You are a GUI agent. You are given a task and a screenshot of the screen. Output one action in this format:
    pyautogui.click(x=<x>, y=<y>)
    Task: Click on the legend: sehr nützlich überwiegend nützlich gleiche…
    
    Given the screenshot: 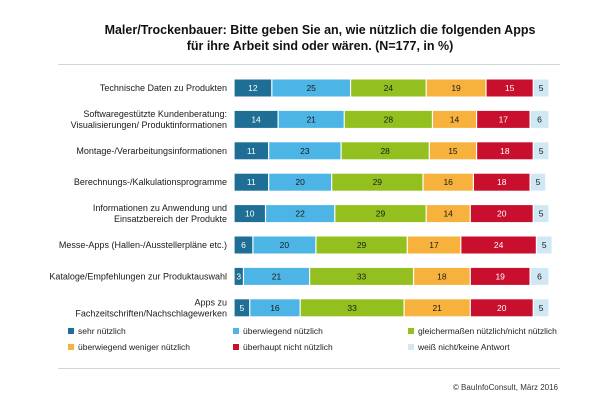 What is the action you would take?
    pyautogui.click(x=318, y=344)
    